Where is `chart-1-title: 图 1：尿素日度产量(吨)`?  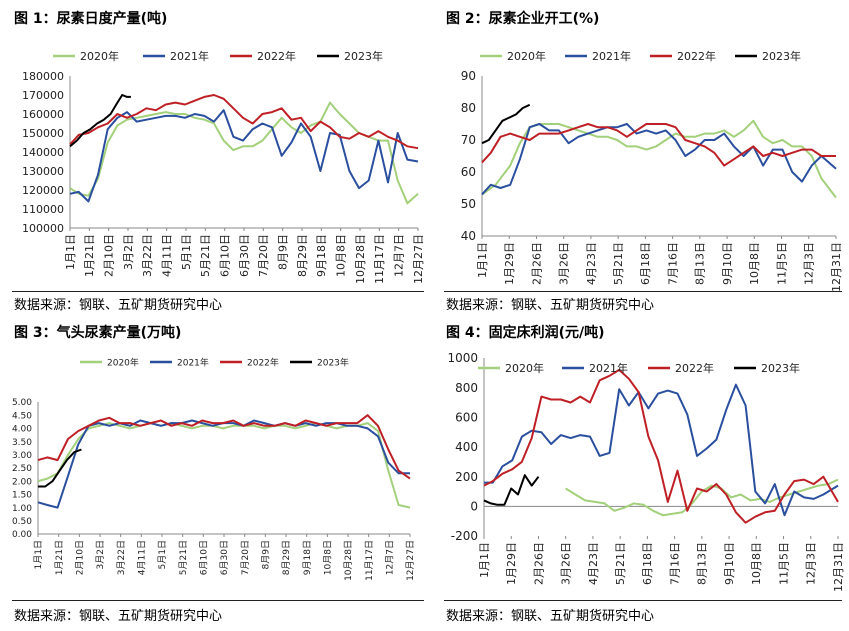 chart-1-title: 图 1：尿素日度产量(吨) is located at coordinates (91, 19).